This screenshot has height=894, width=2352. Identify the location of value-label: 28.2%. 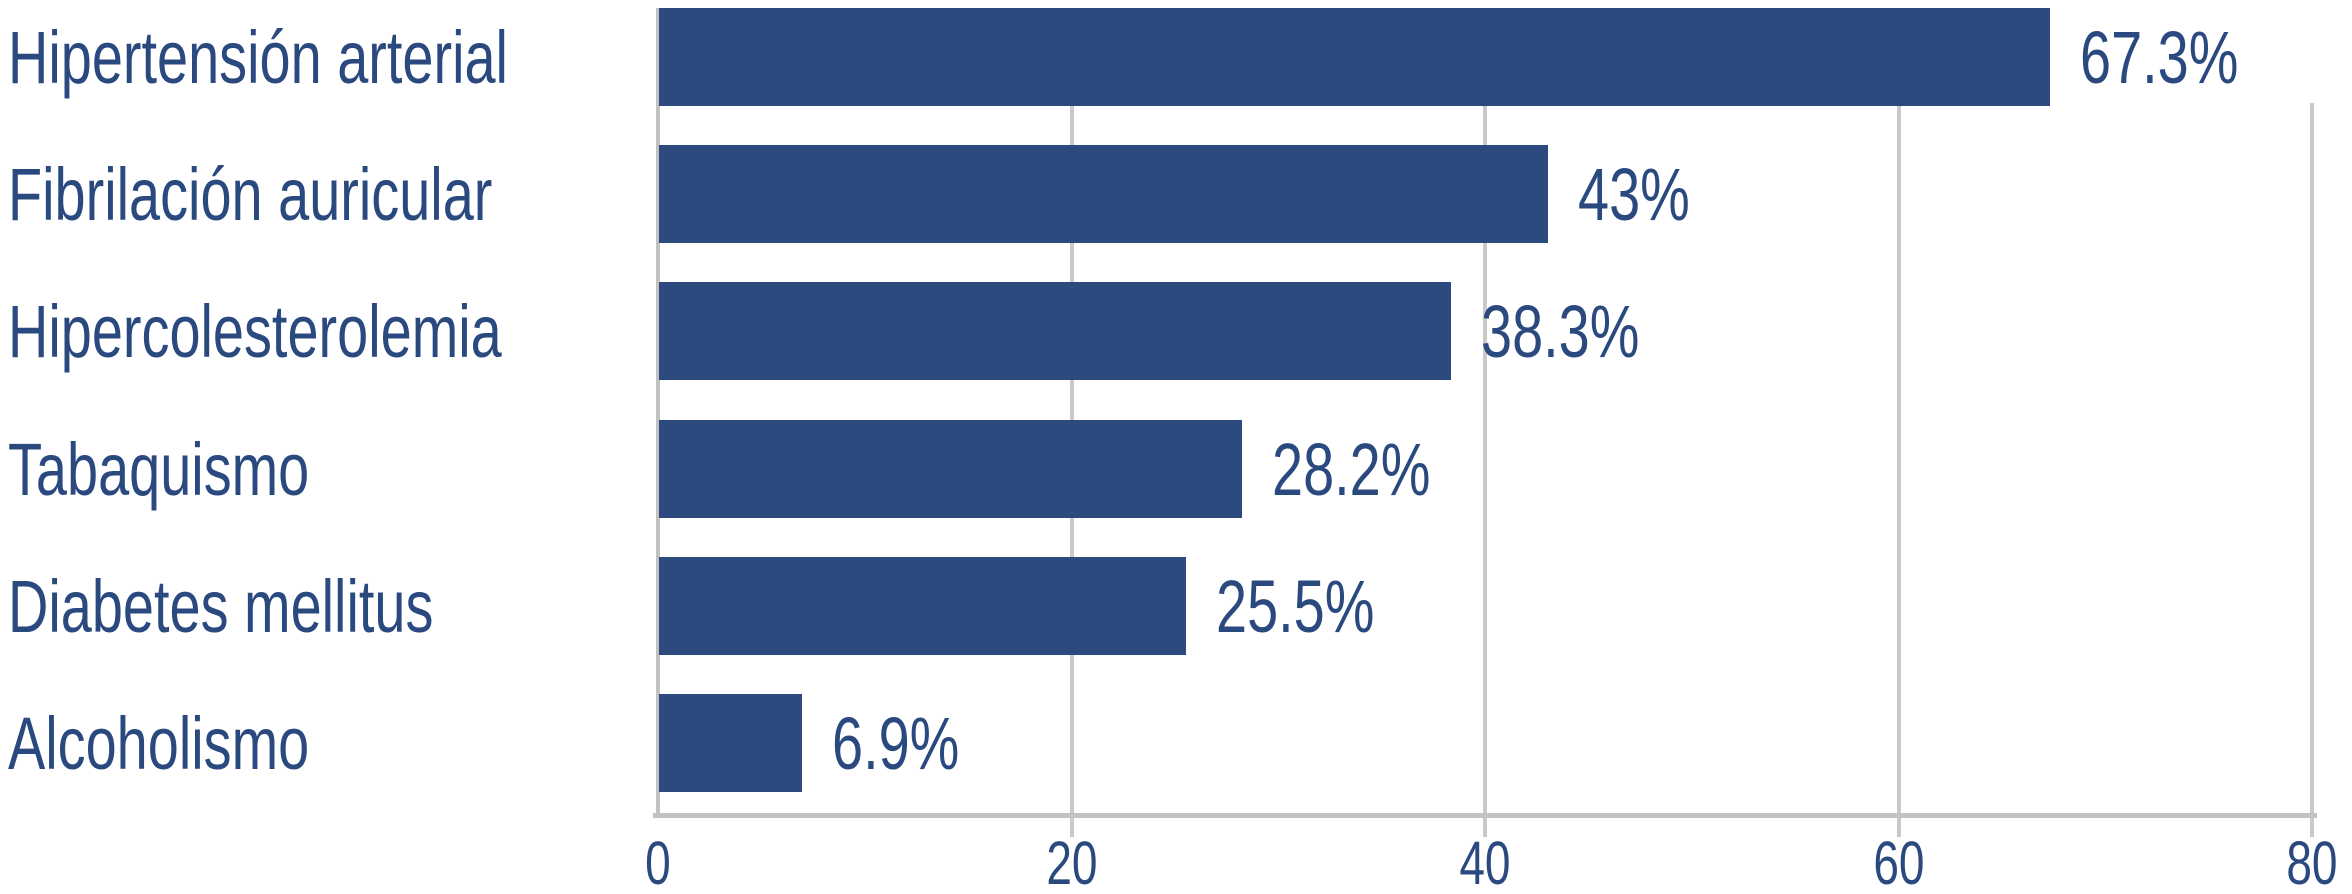
(1377, 469).